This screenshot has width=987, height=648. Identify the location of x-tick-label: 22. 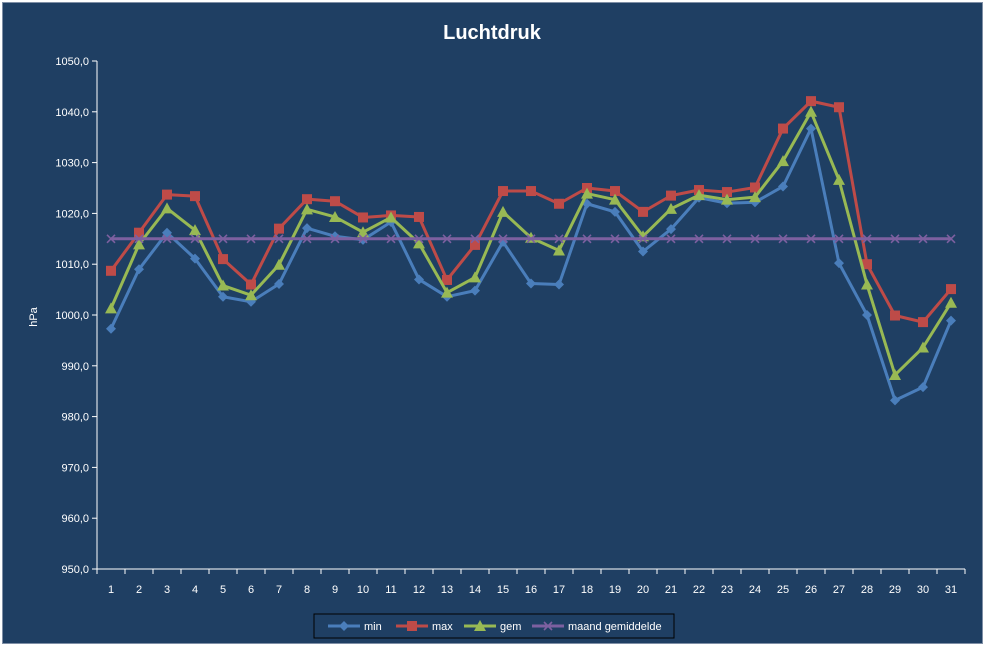
(699, 590).